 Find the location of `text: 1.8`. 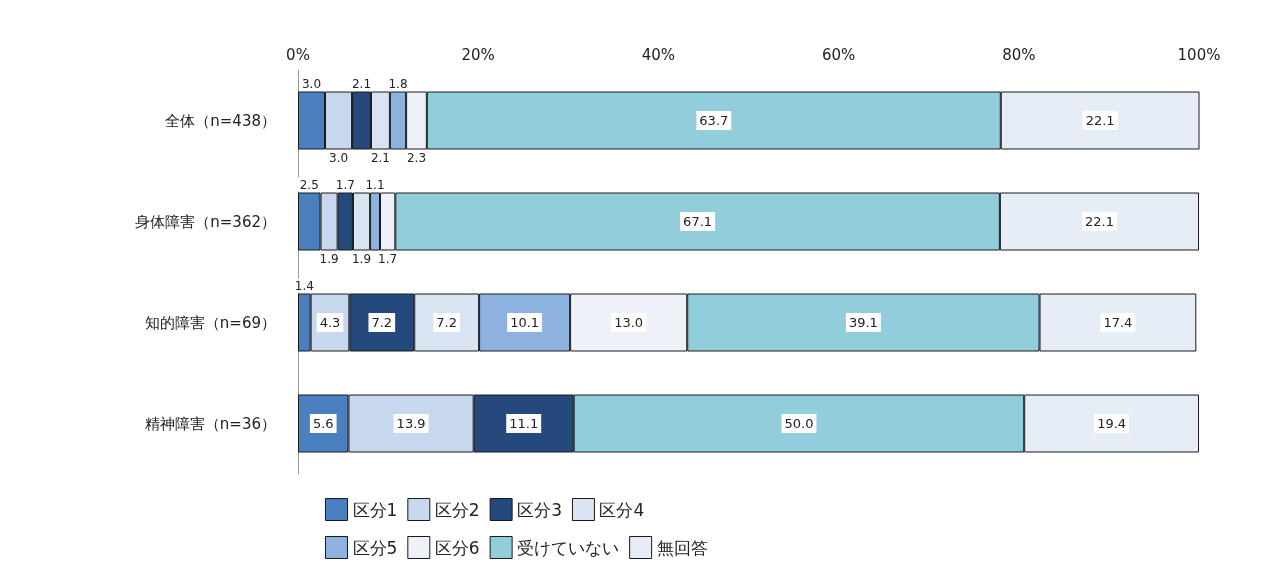

text: 1.8 is located at coordinates (398, 83).